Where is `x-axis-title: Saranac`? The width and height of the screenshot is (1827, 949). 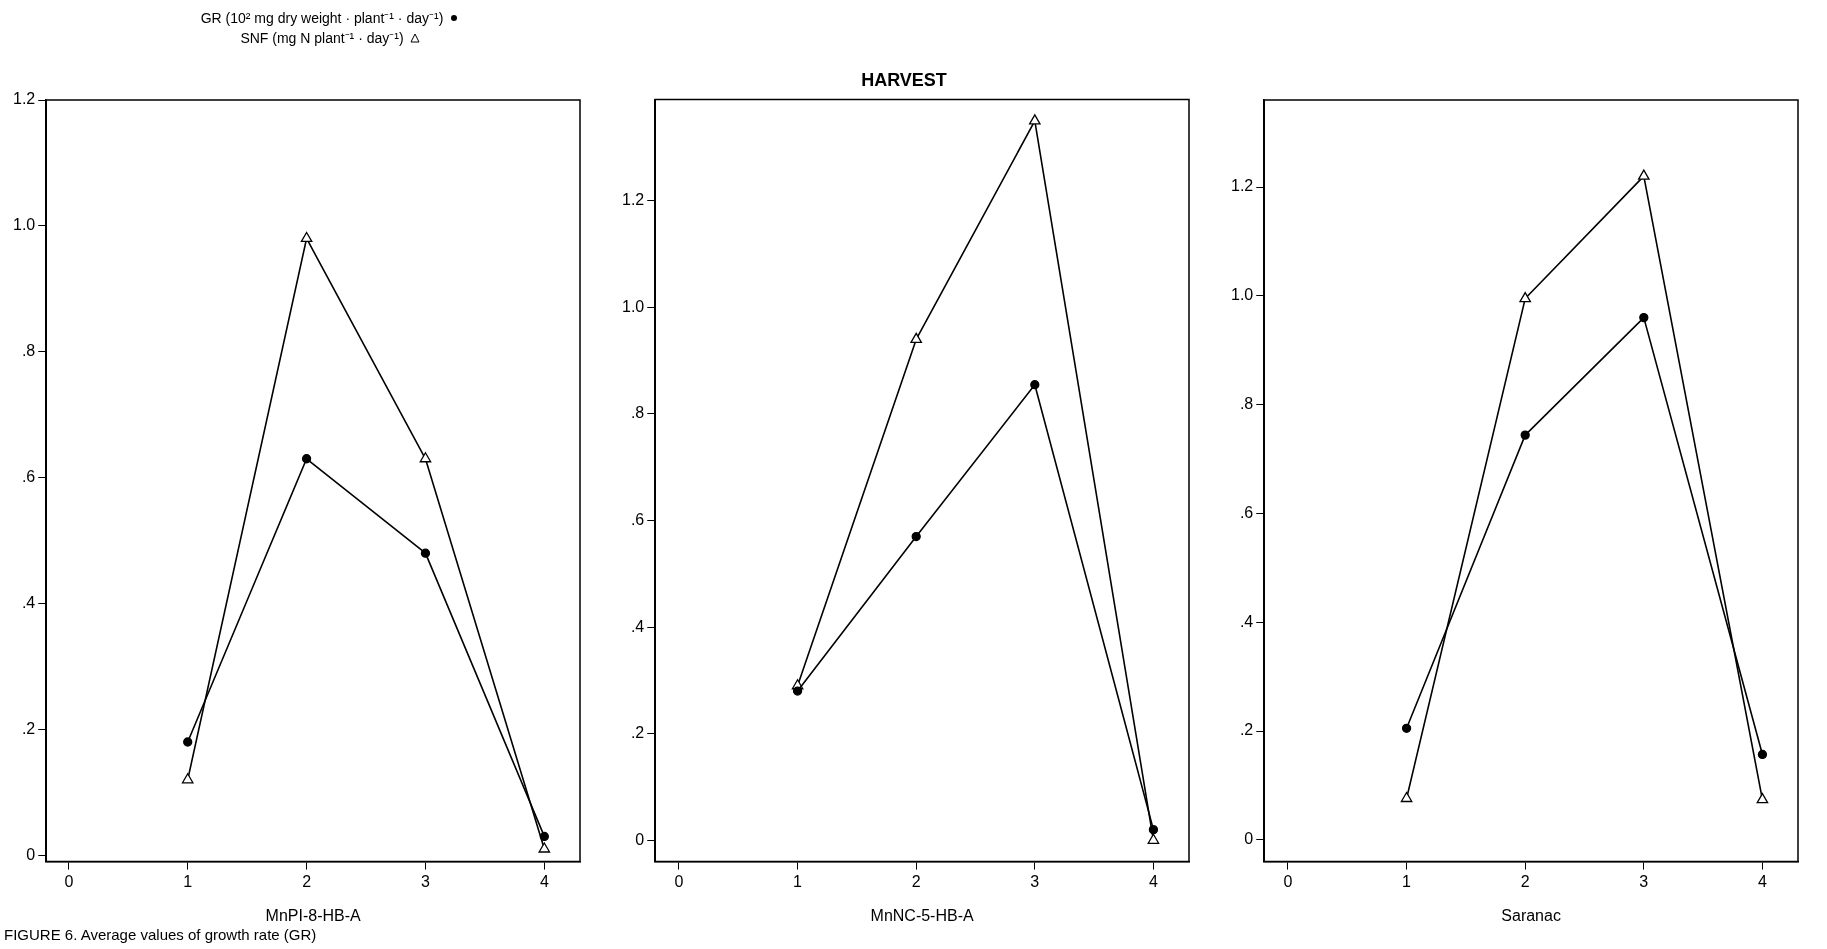 x-axis-title: Saranac is located at coordinates (1531, 915).